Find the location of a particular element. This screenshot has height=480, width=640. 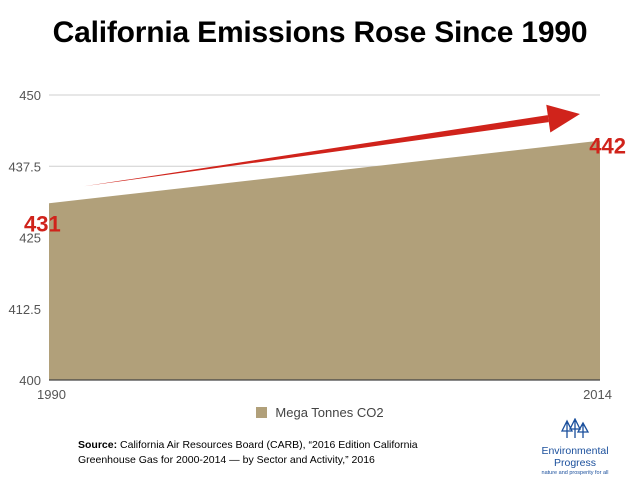

legend-swatch is located at coordinates (262, 412).